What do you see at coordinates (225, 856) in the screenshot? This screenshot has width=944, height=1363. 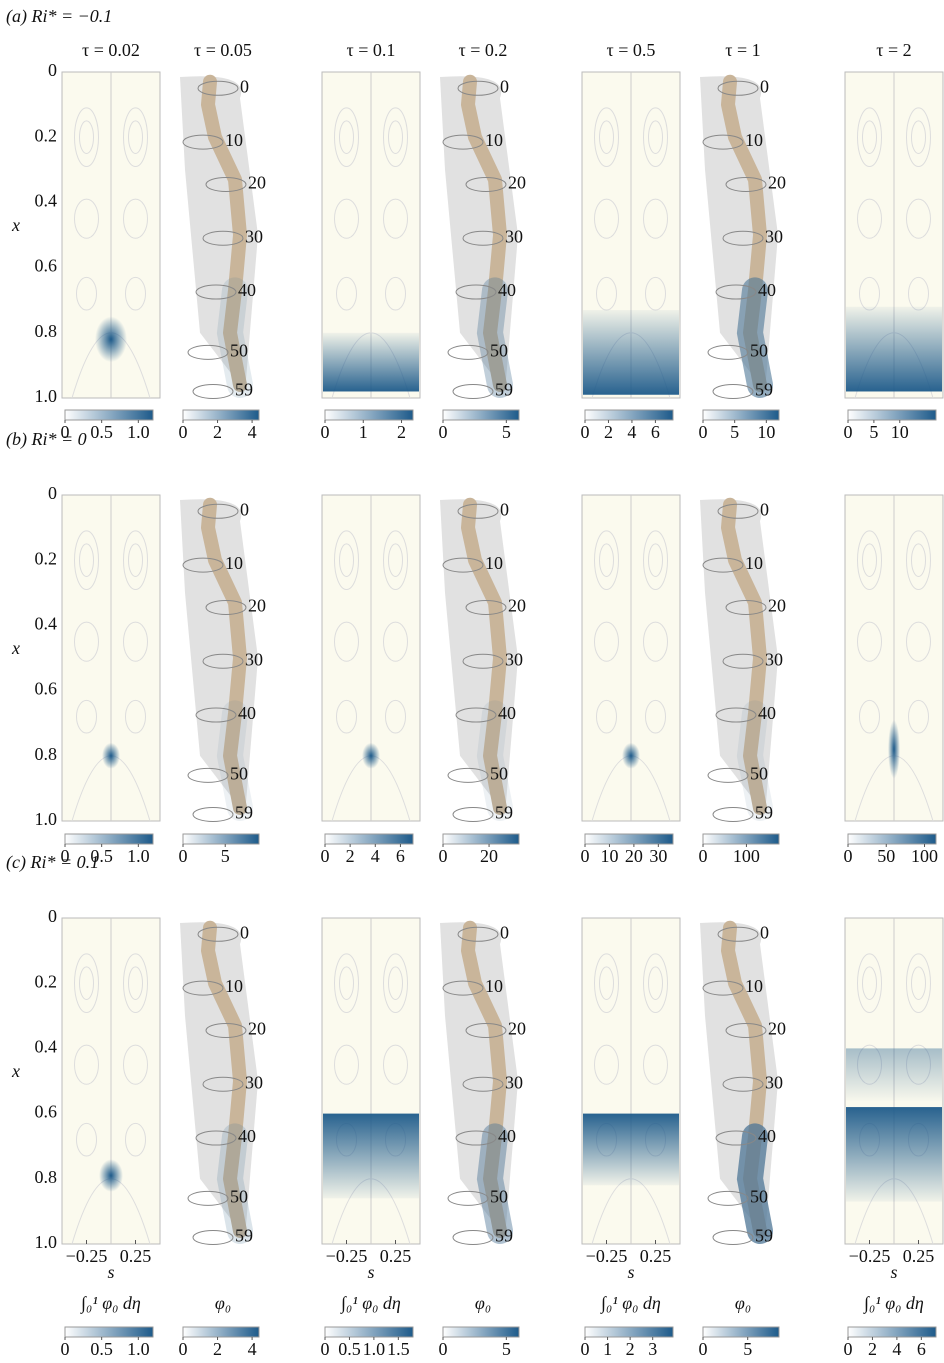 I see `colorbar-tick-label: 5` at bounding box center [225, 856].